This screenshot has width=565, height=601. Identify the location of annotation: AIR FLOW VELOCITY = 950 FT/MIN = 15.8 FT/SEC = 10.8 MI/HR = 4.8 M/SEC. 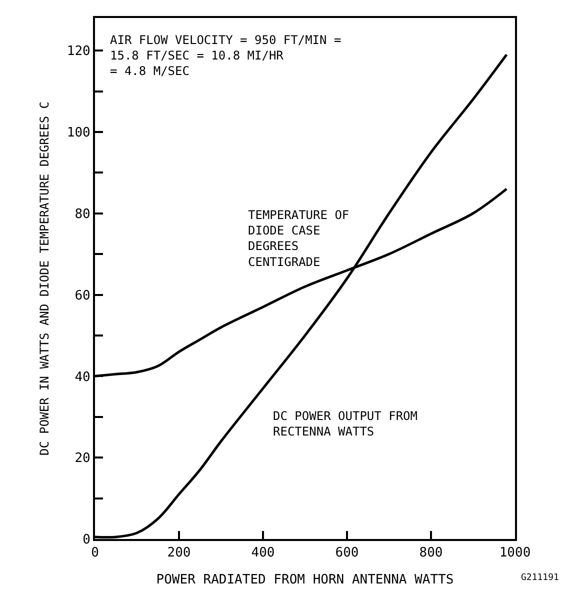
(226, 55).